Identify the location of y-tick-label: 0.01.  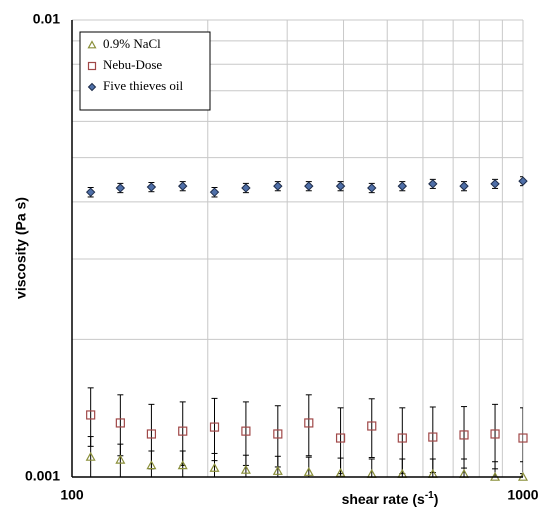
(46, 19).